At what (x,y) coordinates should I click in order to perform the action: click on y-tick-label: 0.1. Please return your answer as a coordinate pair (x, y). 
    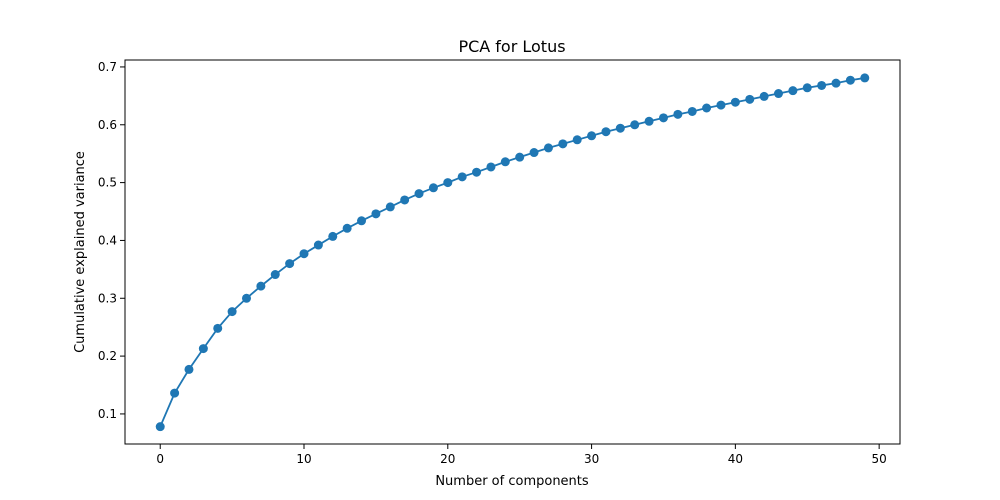
    Looking at the image, I should click on (107, 414).